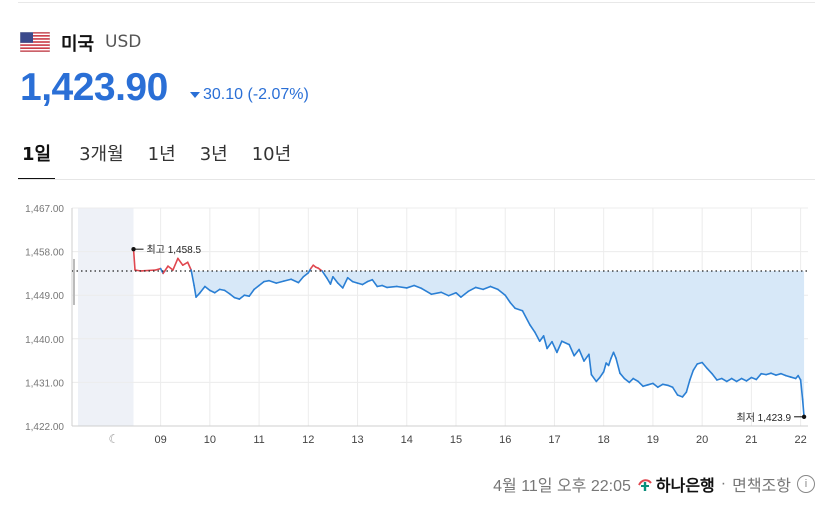 The image size is (839, 506). Describe the element at coordinates (407, 440) in the screenshot. I see `x-tick-label: 14` at that location.